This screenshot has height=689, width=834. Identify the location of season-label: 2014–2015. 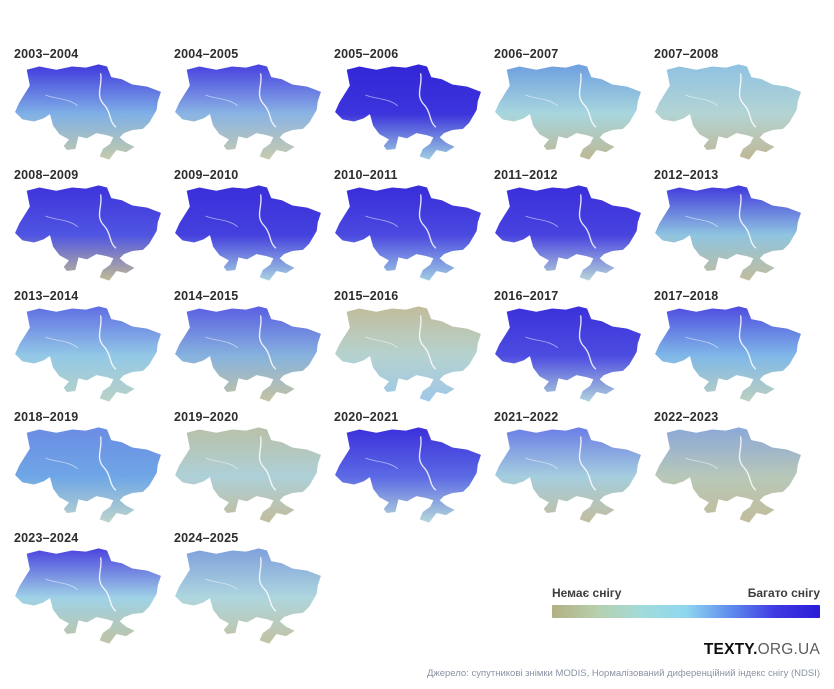
(206, 296).